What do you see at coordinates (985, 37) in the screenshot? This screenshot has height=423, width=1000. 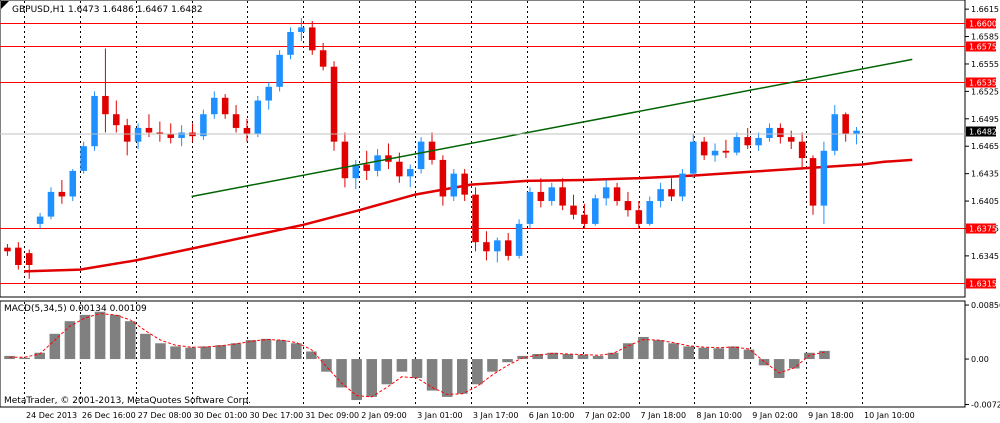 I see `price-tick-label: 1.6585` at bounding box center [985, 37].